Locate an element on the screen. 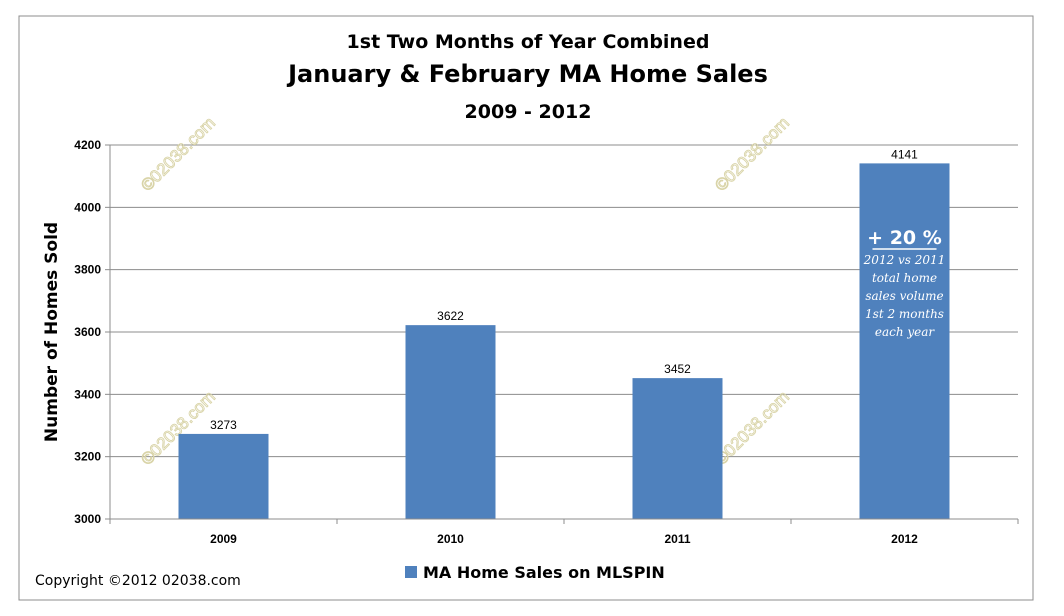 This screenshot has height=616, width=1064. y-tick-label: 3400 is located at coordinates (87, 394).